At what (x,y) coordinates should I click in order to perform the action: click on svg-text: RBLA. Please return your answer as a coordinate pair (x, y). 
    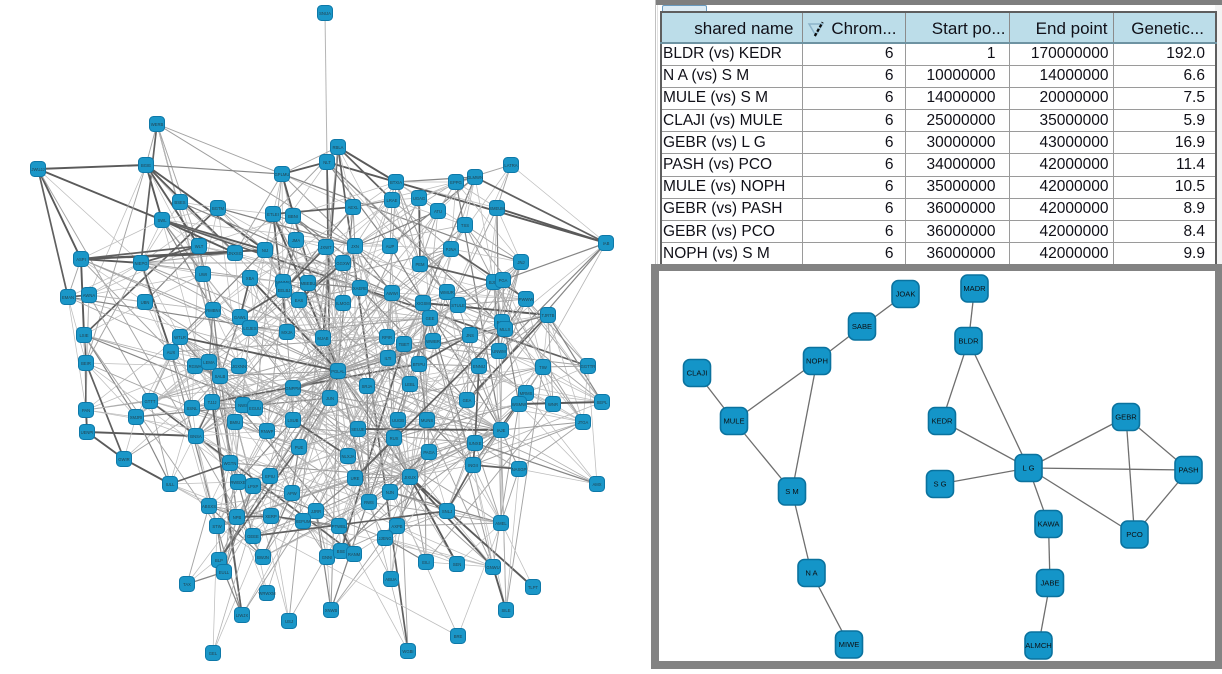
    Looking at the image, I should click on (338, 147).